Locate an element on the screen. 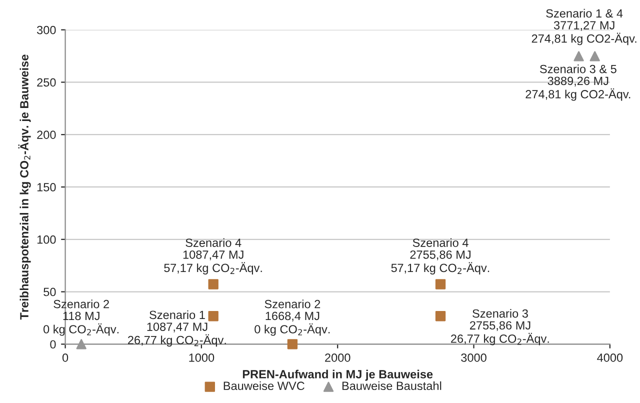 This screenshot has width=640, height=403. x-tick-label: 1000 is located at coordinates (201, 358).